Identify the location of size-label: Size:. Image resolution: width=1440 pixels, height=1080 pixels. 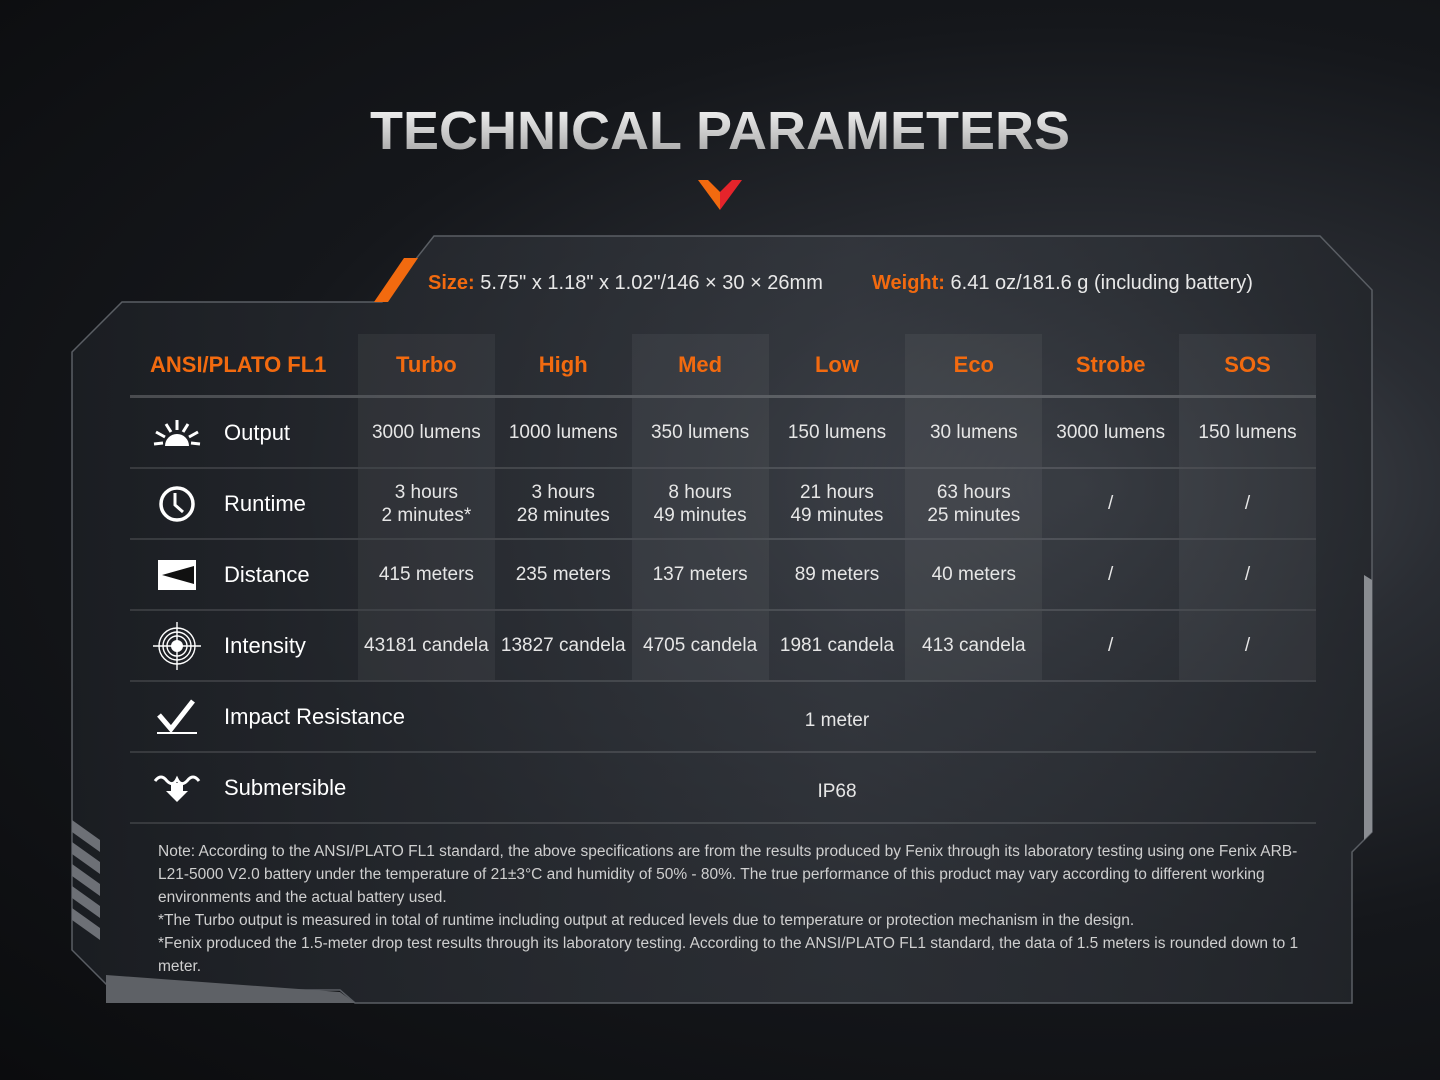
(451, 283).